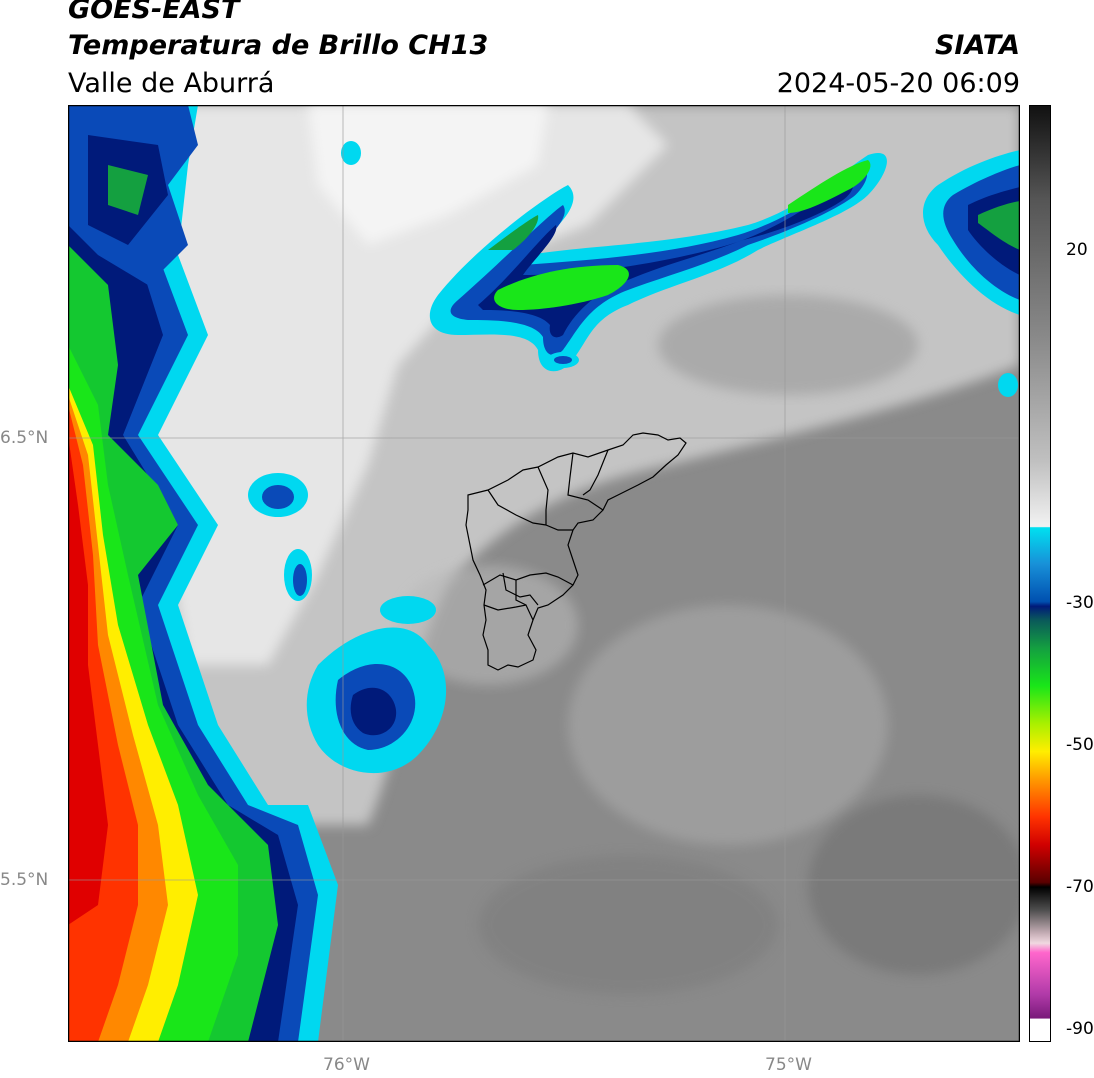 The width and height of the screenshot is (1094, 1078). I want to click on institution-label: SIATA, so click(977, 45).